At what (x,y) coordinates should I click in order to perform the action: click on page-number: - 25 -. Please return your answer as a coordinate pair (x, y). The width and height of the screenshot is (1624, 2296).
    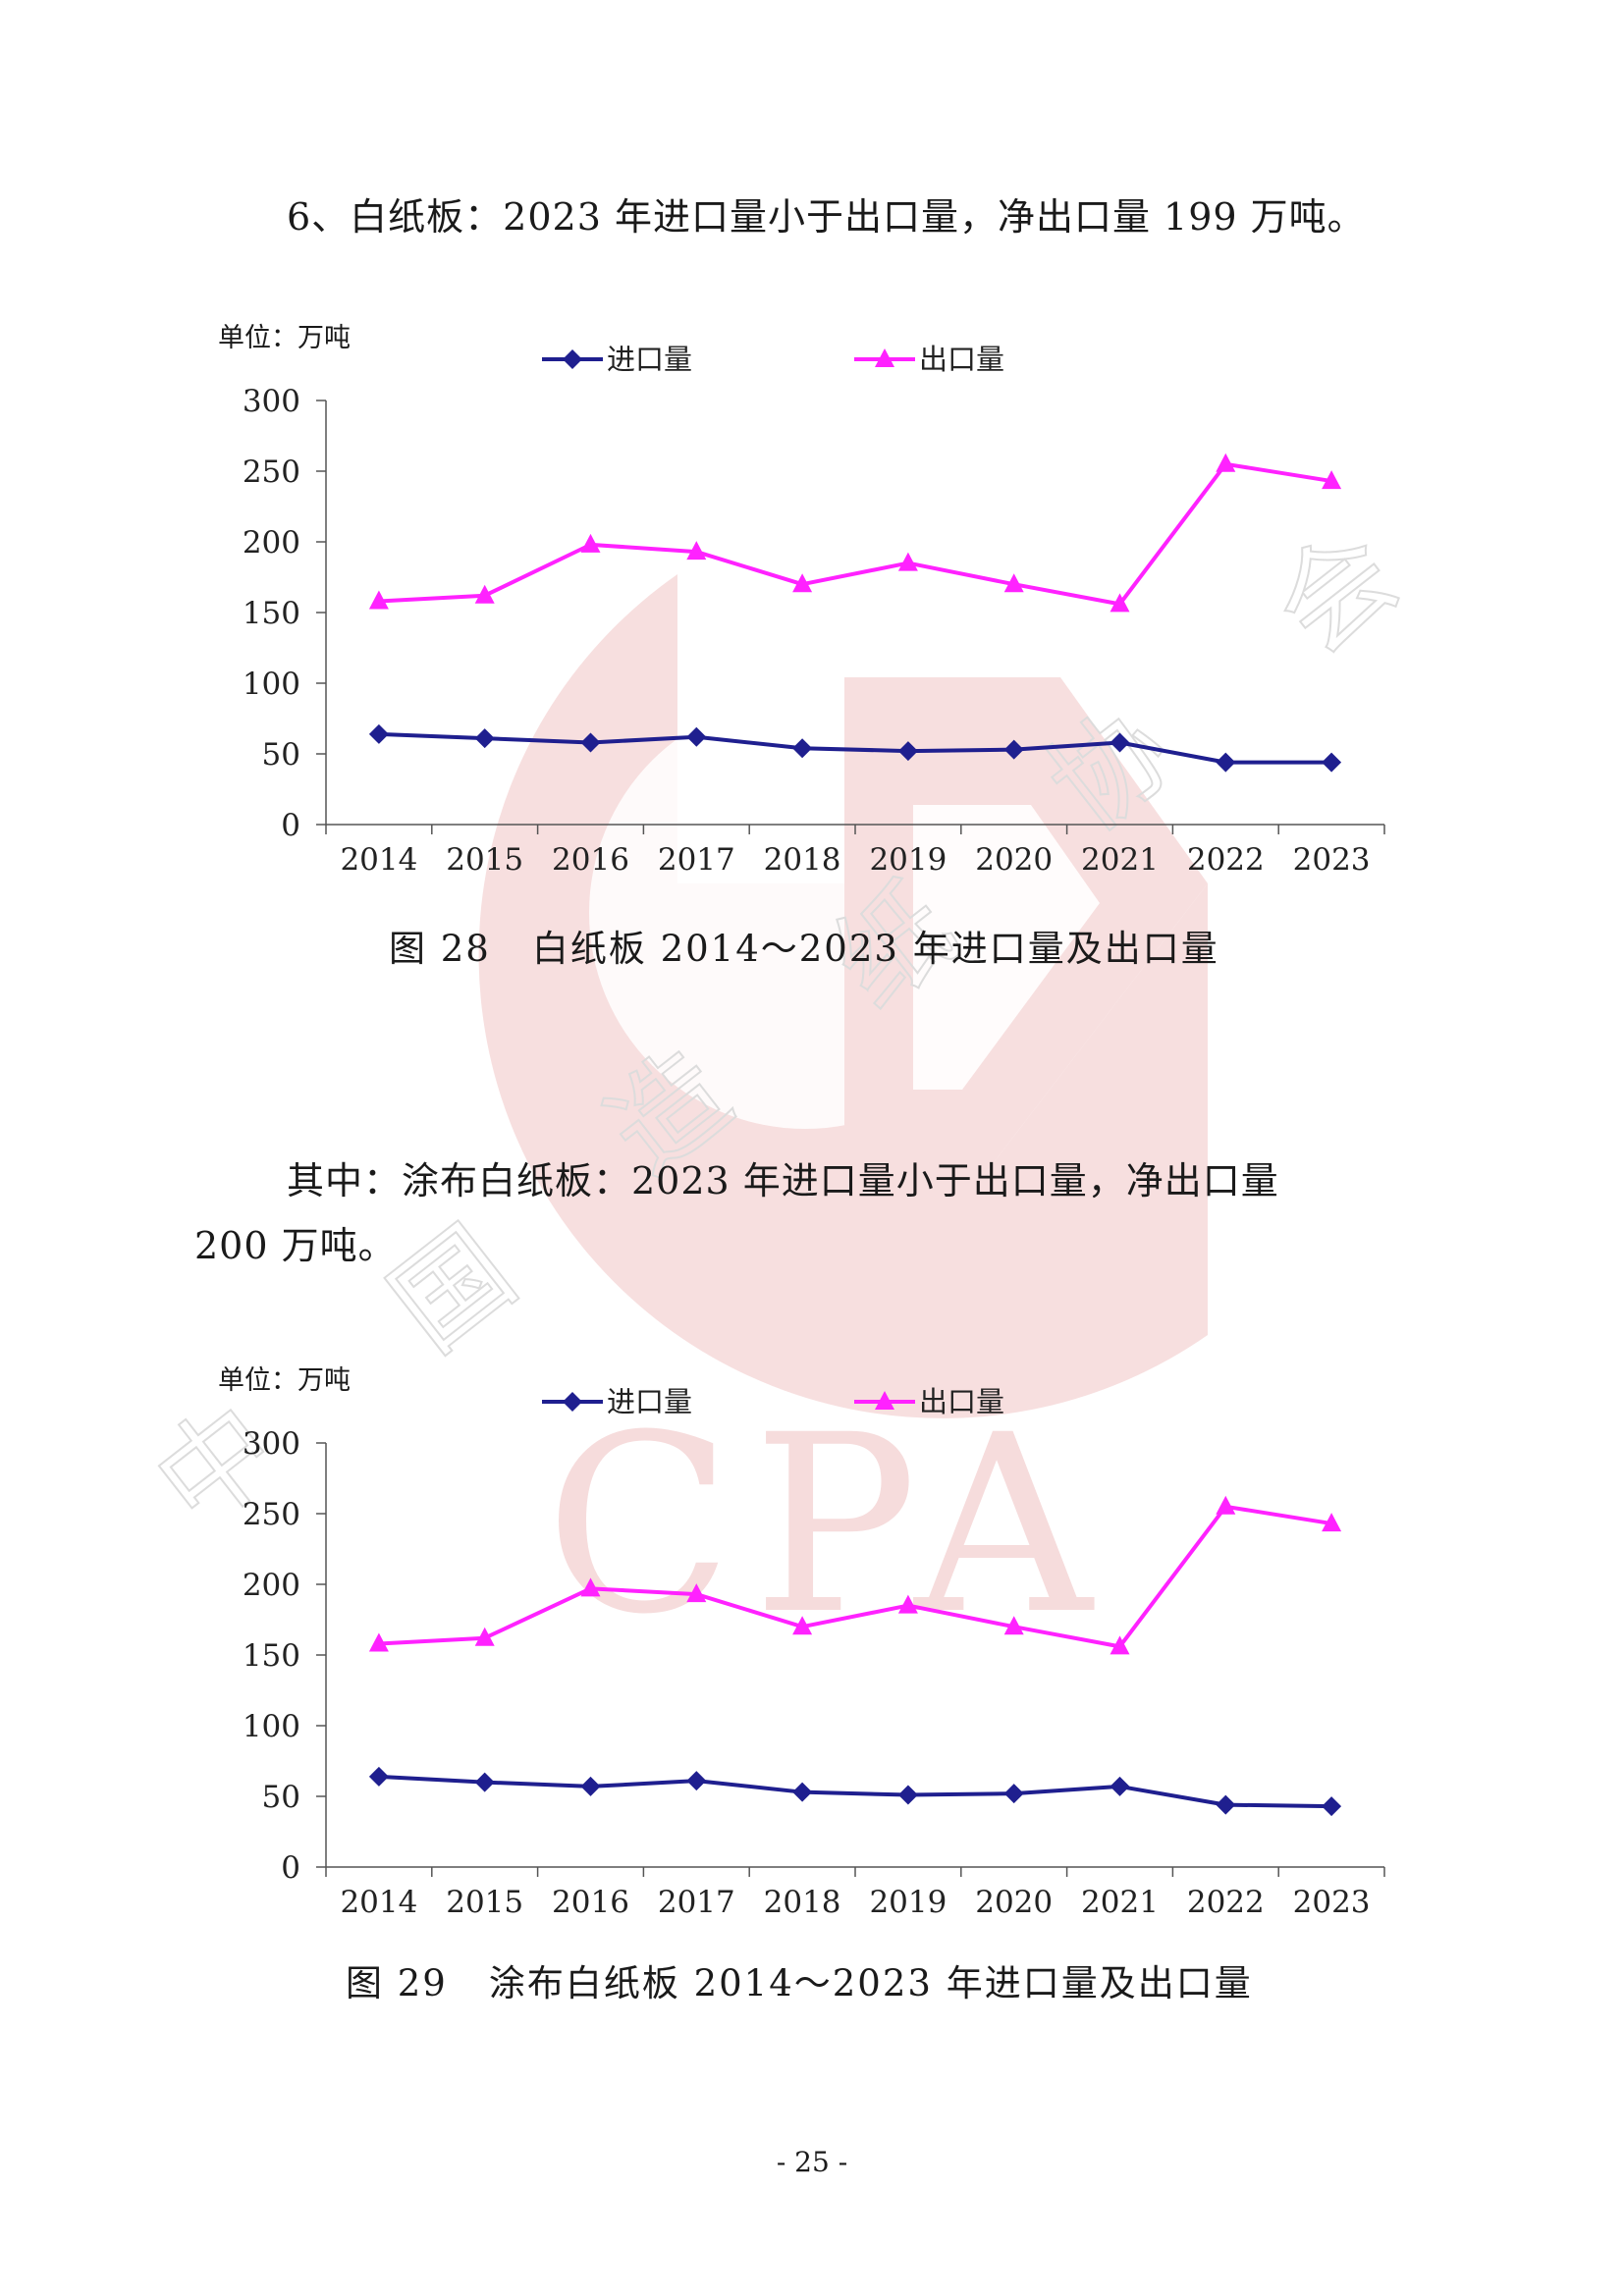
    Looking at the image, I should click on (812, 2162).